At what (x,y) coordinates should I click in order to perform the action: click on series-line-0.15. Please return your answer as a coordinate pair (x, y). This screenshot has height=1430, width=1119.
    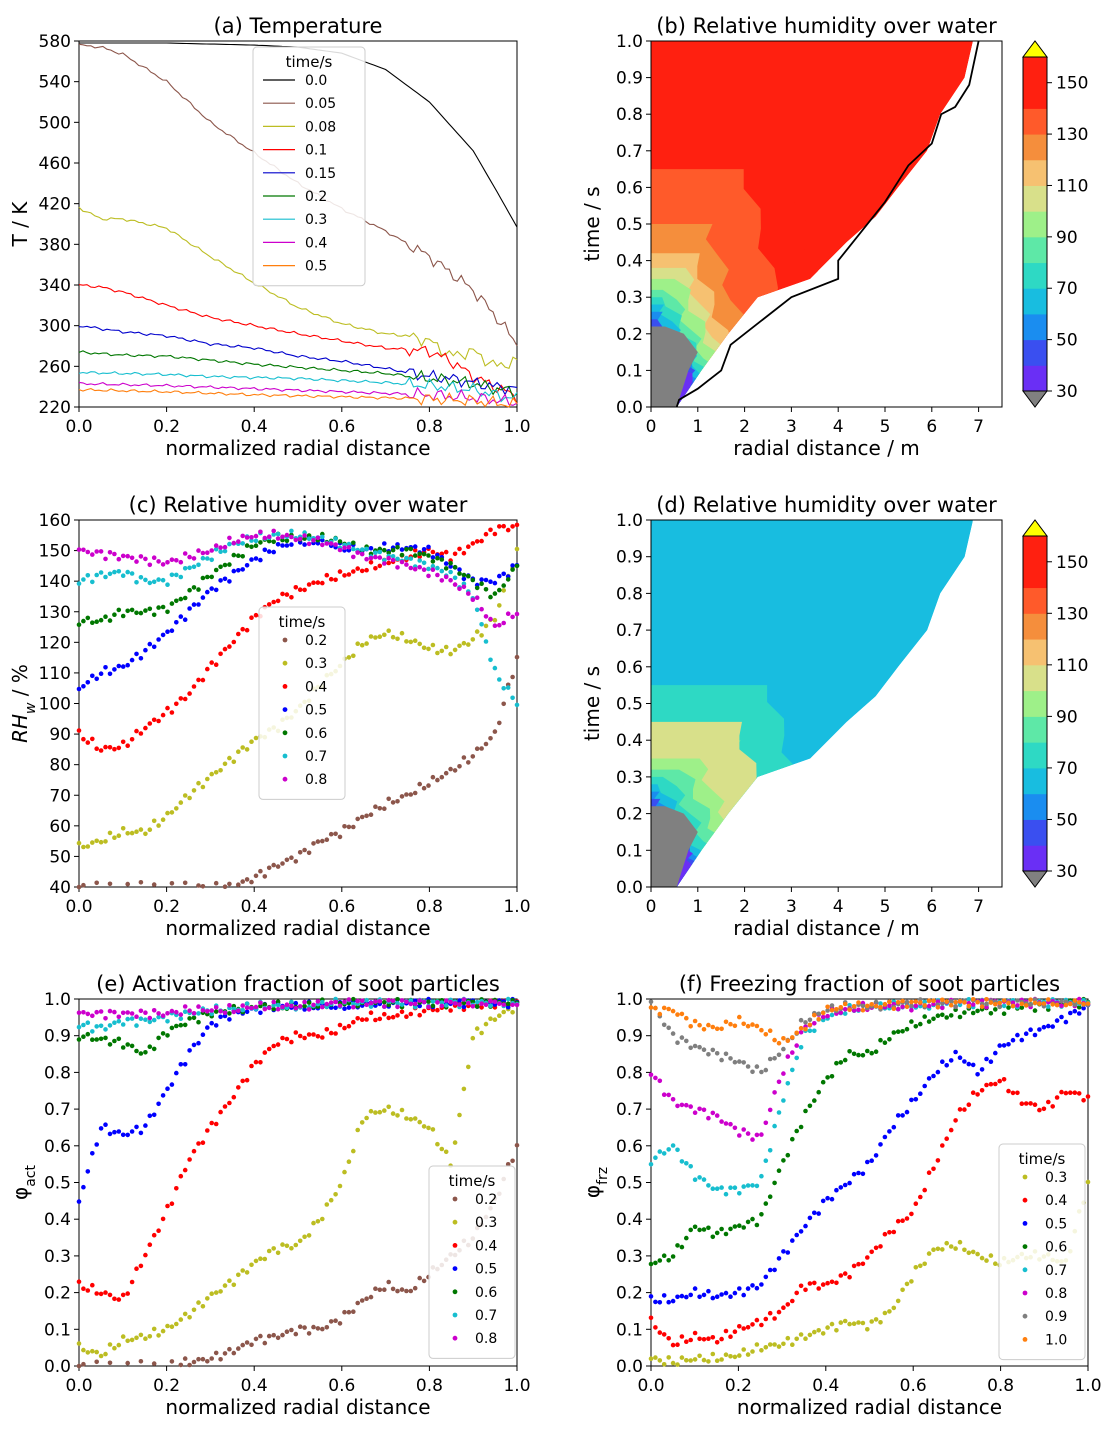
    Looking at the image, I should click on (298, 360).